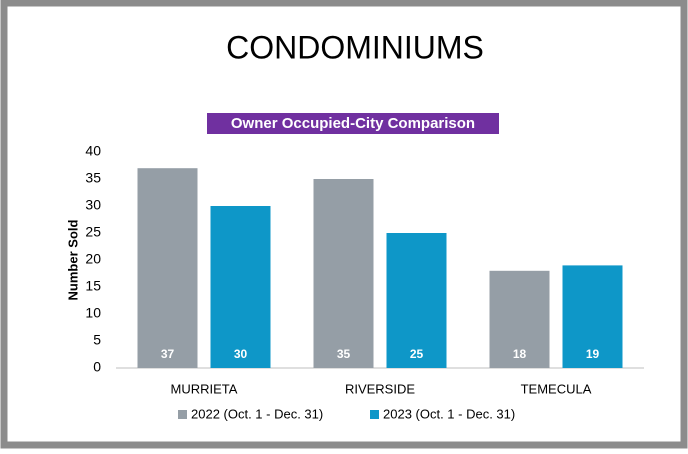  Describe the element at coordinates (417, 354) in the screenshot. I see `data-label: 25` at that location.